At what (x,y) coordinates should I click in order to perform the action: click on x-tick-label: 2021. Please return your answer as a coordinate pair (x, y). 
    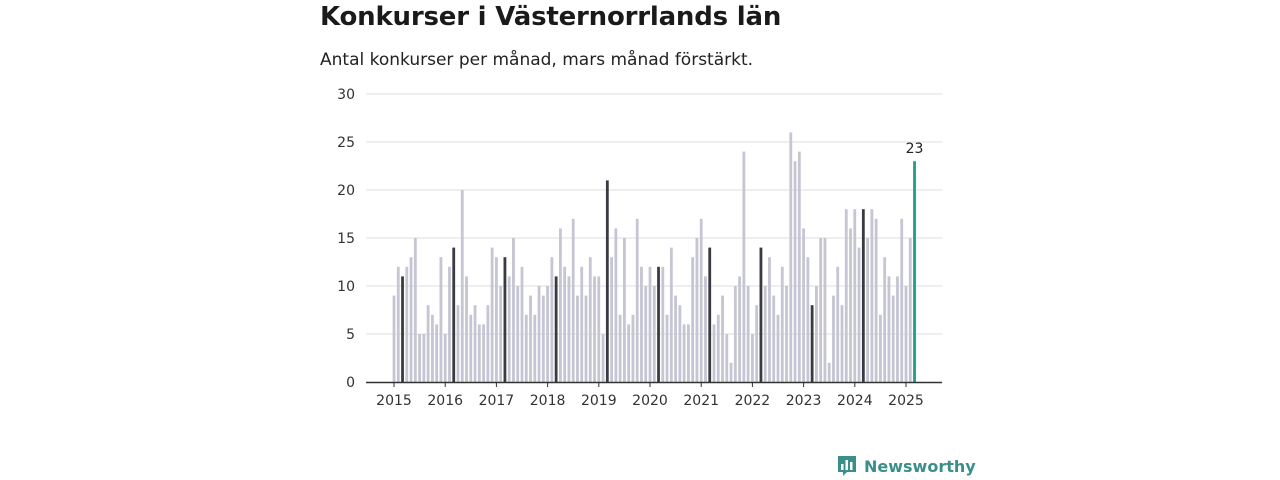
    Looking at the image, I should click on (701, 401).